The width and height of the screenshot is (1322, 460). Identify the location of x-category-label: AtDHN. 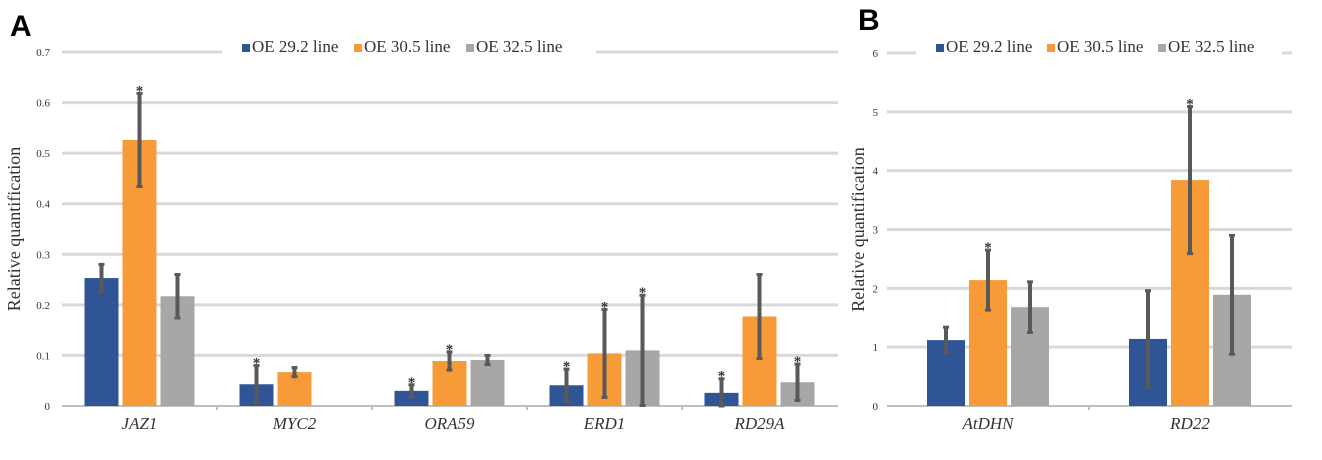
(989, 423).